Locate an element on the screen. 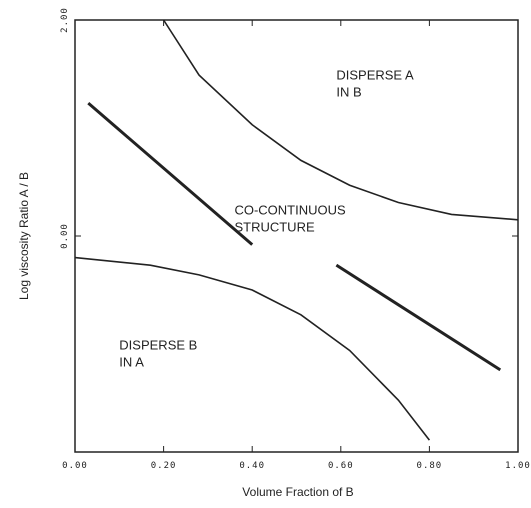  annotation: DISPERSE B is located at coordinates (158, 344).